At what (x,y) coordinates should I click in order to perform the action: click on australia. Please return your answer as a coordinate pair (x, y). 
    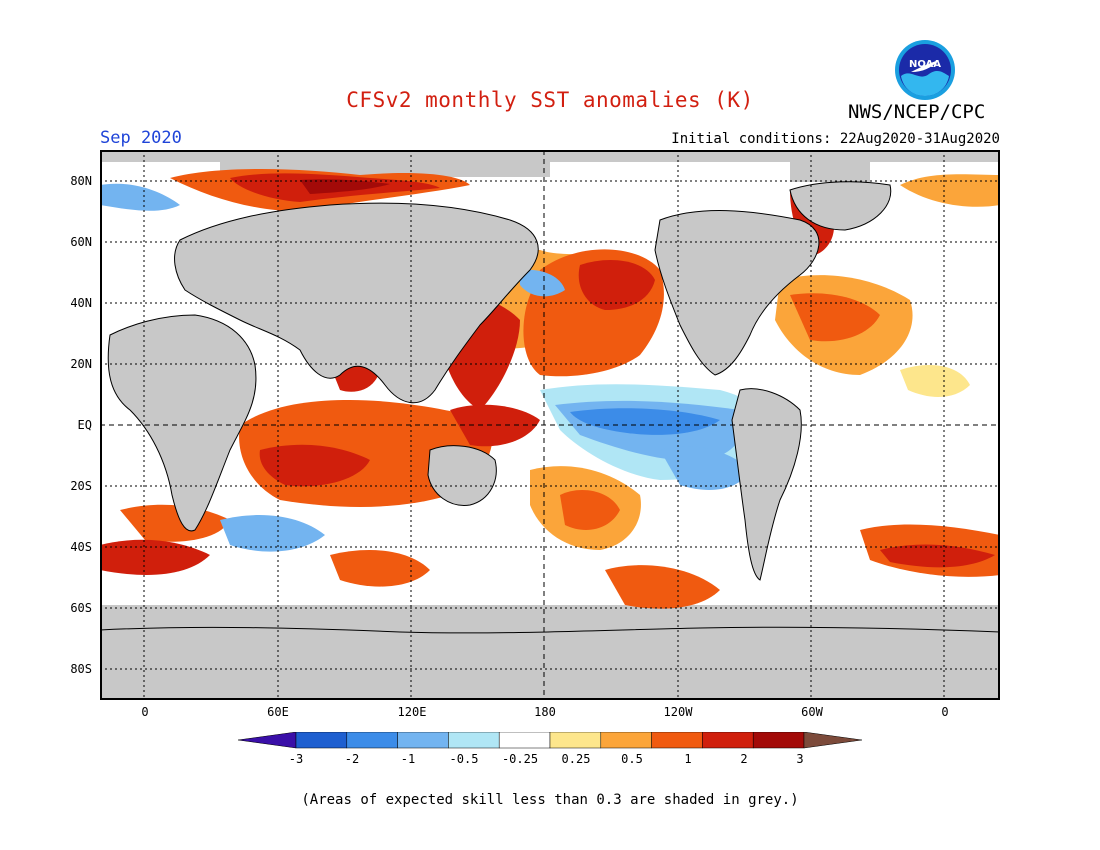
    Looking at the image, I should click on (462, 475).